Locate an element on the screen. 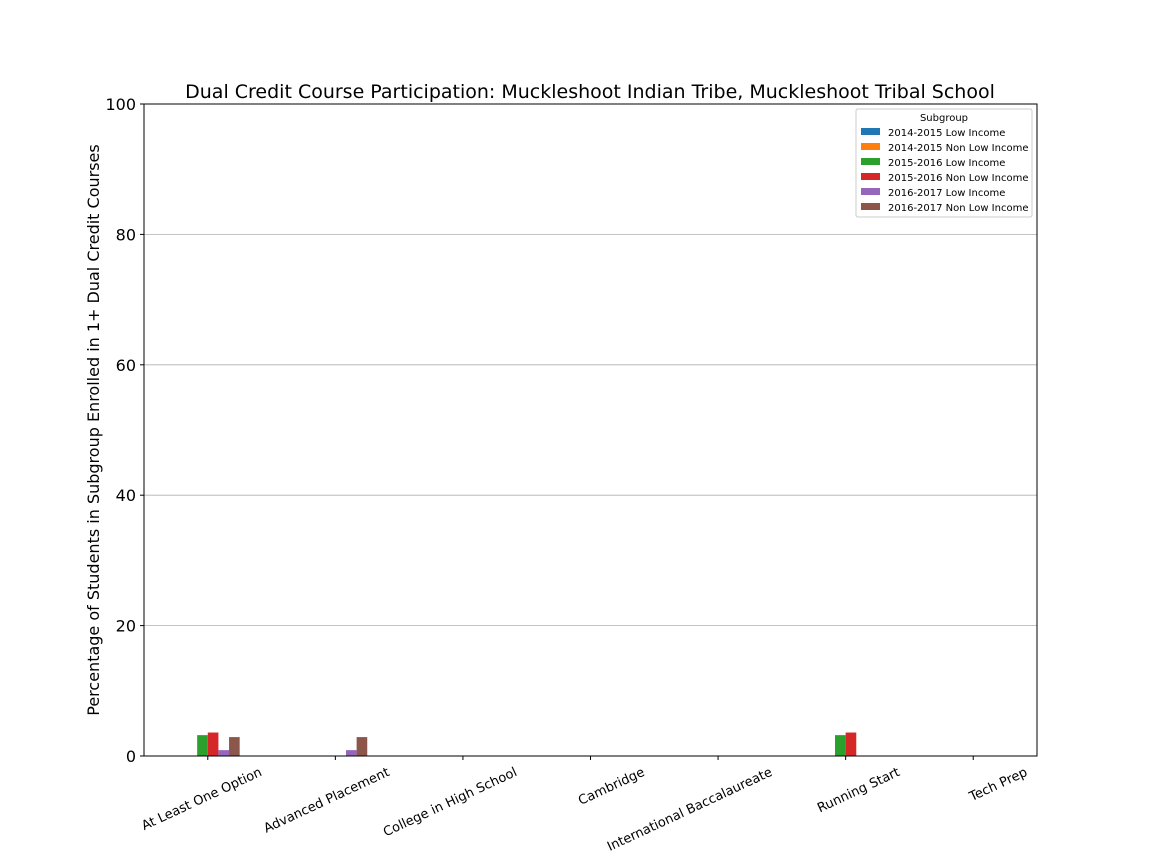  legend-box is located at coordinates (944, 163).